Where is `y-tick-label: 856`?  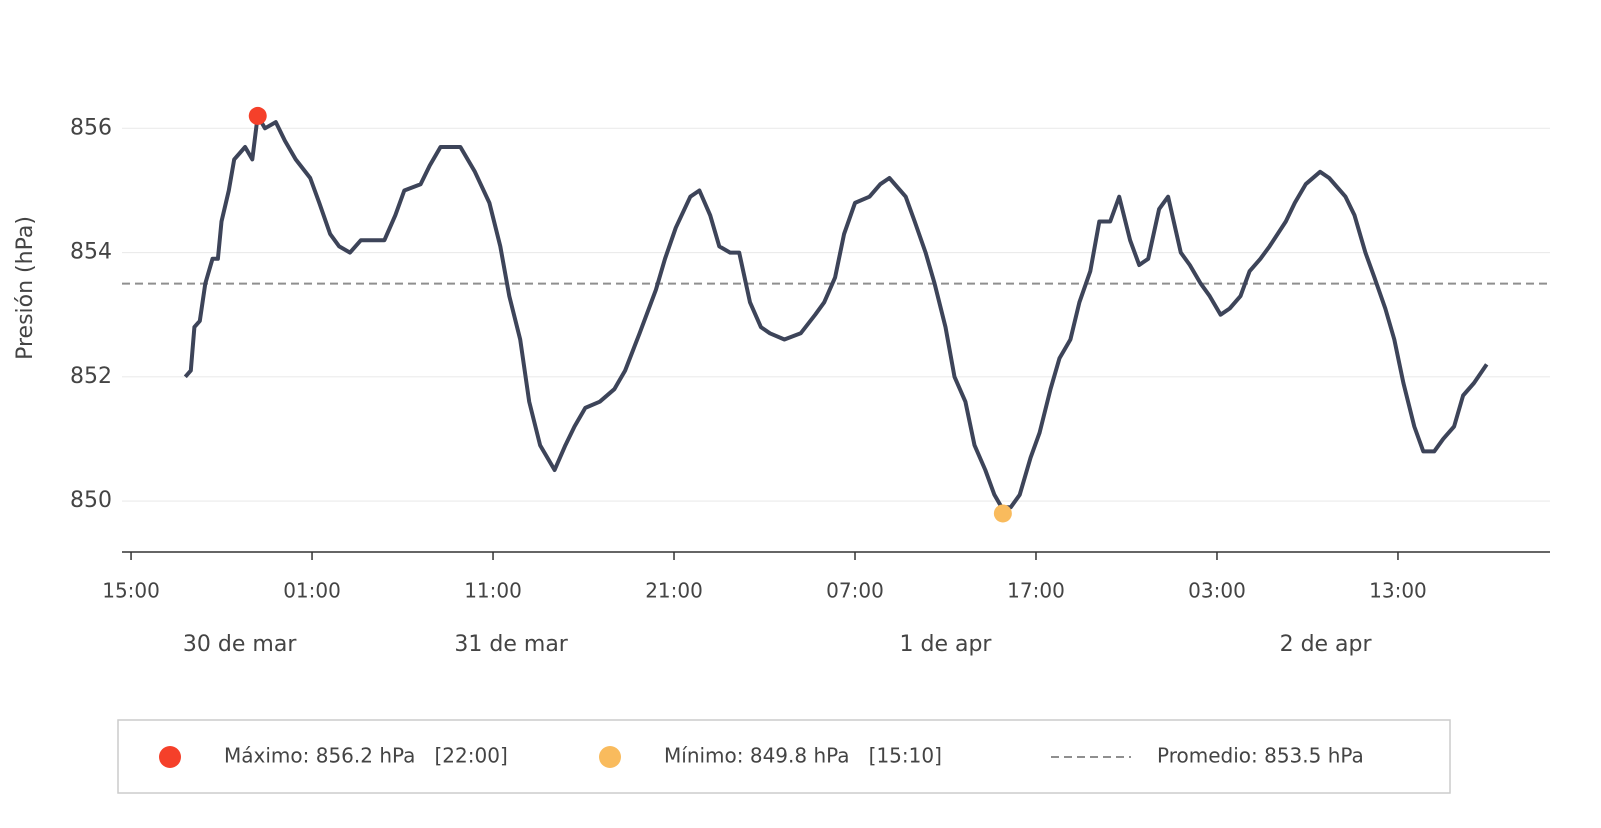 y-tick-label: 856 is located at coordinates (91, 127).